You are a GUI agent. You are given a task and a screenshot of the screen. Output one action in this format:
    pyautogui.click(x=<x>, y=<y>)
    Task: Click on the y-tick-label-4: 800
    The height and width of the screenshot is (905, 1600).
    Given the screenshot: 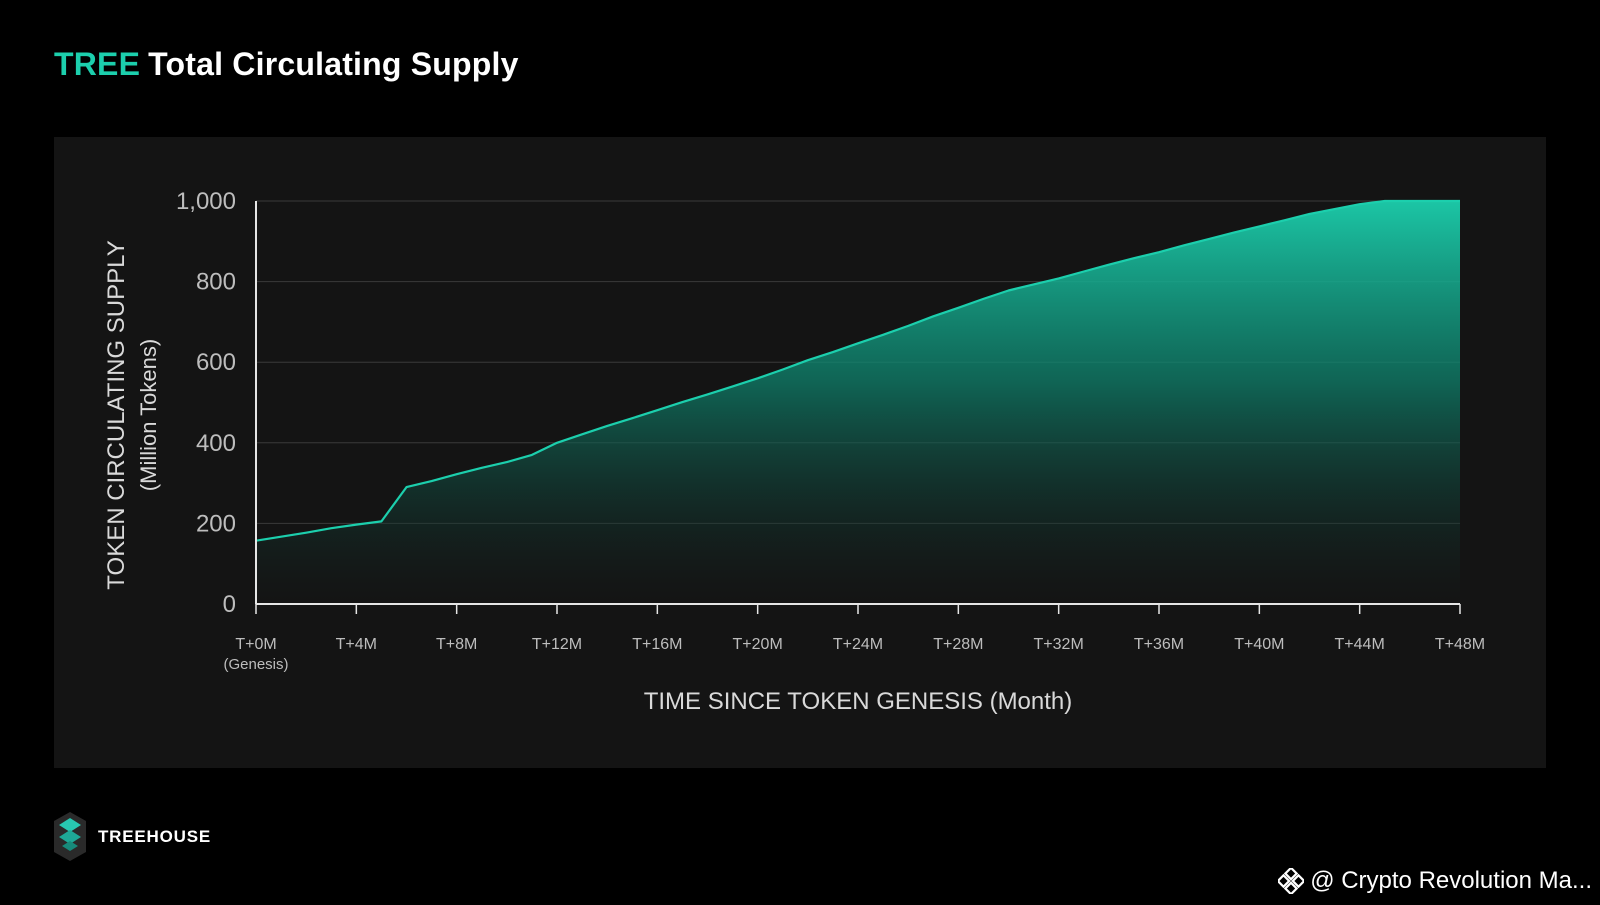 What is the action you would take?
    pyautogui.click(x=216, y=282)
    